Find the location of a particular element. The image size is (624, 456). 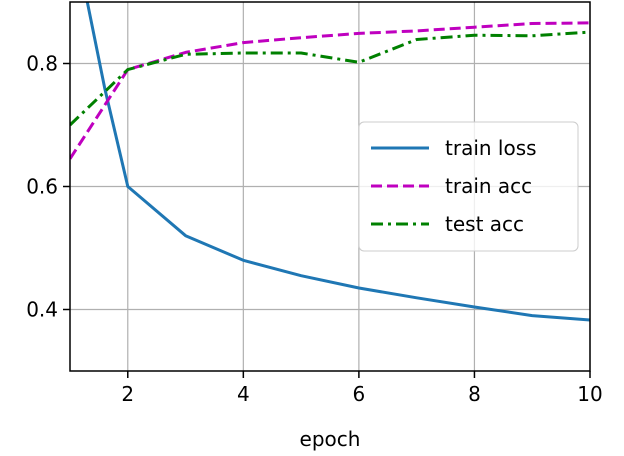

x-axis-title: epoch is located at coordinates (330, 439).